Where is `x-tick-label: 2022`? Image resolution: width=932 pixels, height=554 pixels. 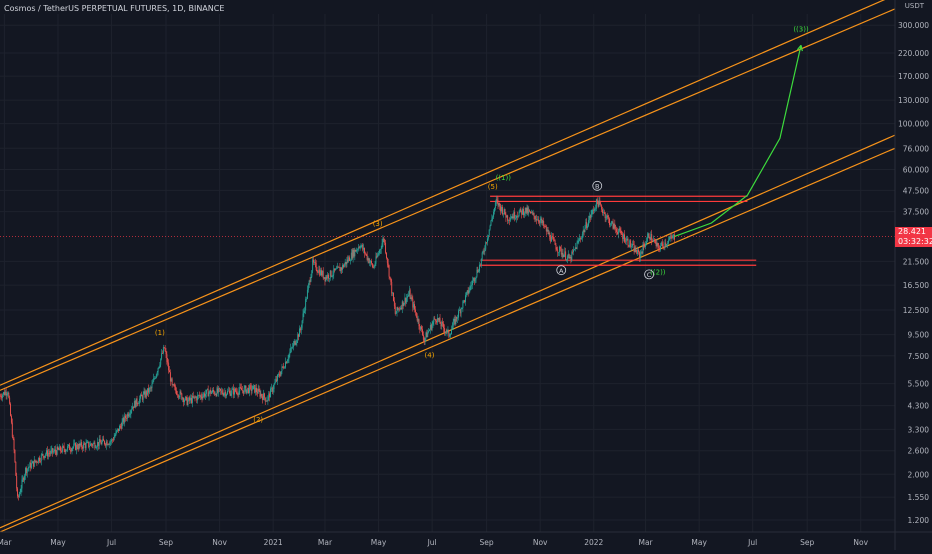 x-tick-label: 2022 is located at coordinates (593, 542).